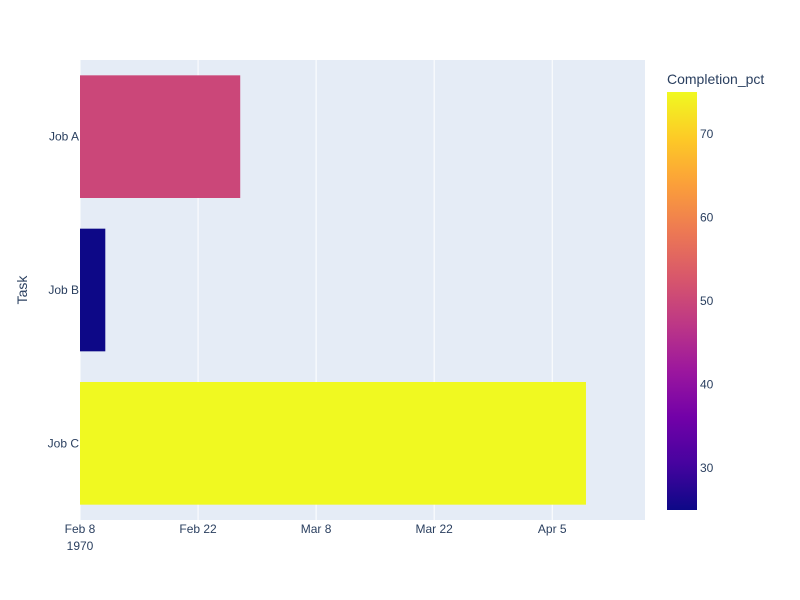 This screenshot has width=800, height=600. I want to click on bar-job-a, so click(160, 136).